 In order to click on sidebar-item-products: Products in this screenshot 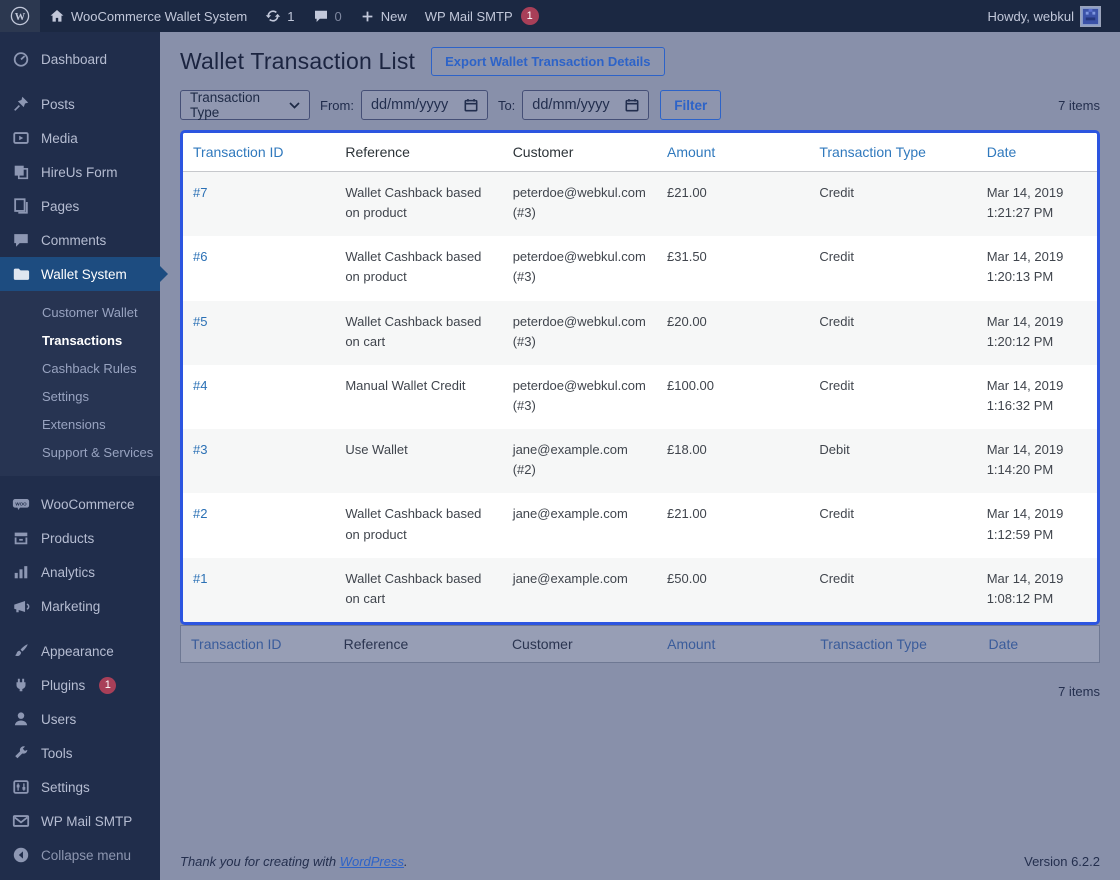, I will do `click(80, 538)`.